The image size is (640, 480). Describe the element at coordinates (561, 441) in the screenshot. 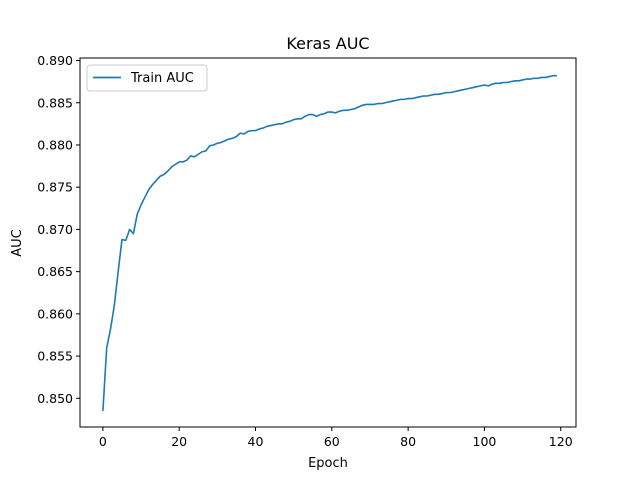

I see `x-tick-label: 120` at that location.